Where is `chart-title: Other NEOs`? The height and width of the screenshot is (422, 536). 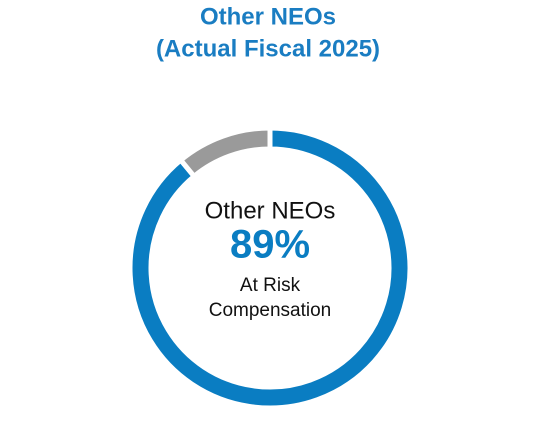
chart-title: Other NEOs is located at coordinates (268, 16).